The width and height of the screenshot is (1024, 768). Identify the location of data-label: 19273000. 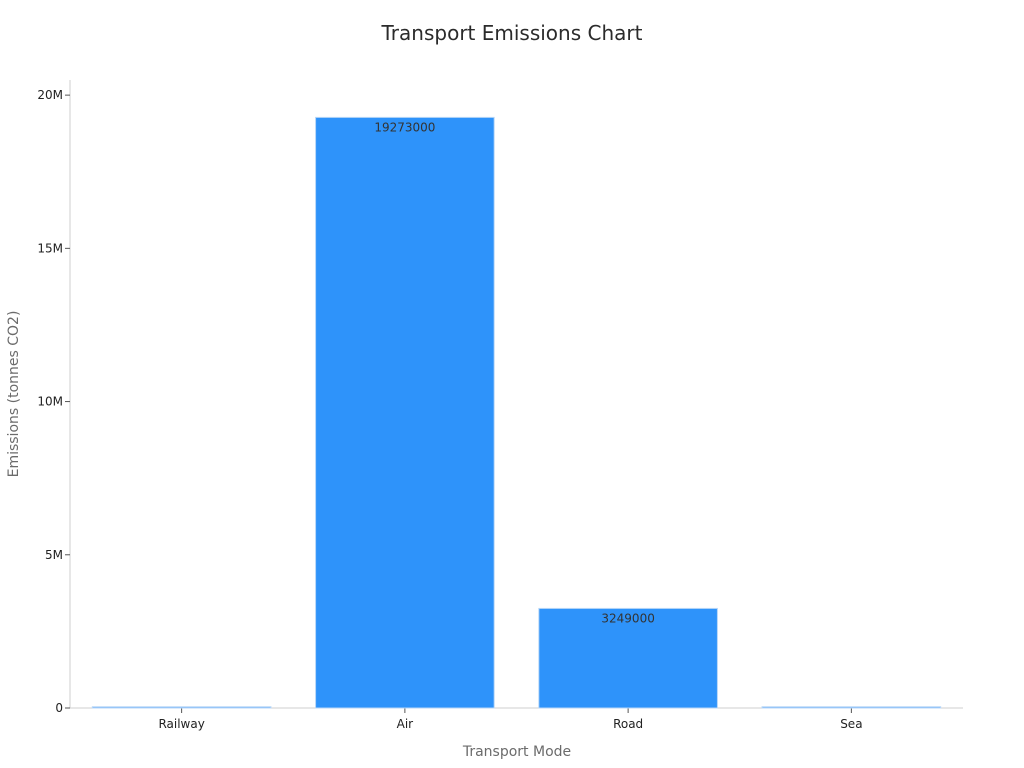
(404, 127).